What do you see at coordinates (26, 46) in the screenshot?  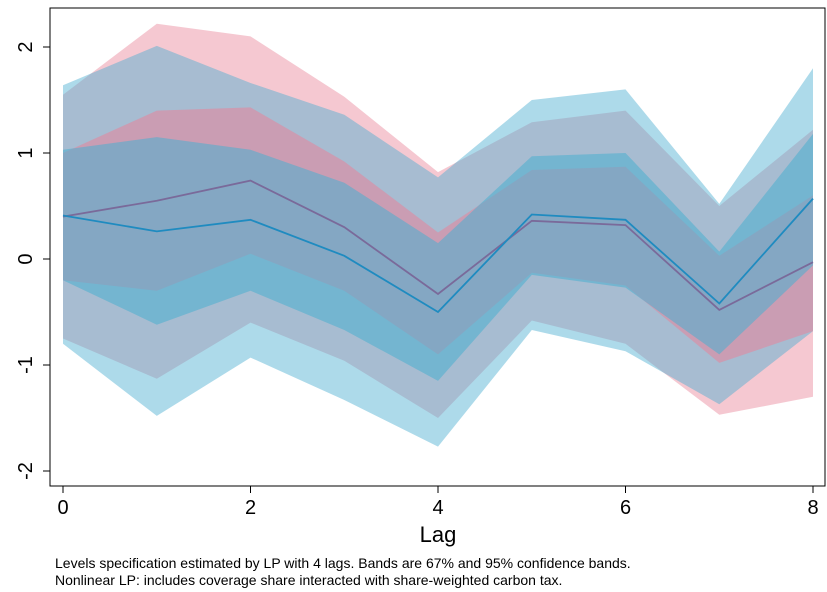 I see `y-tick-label: 2` at bounding box center [26, 46].